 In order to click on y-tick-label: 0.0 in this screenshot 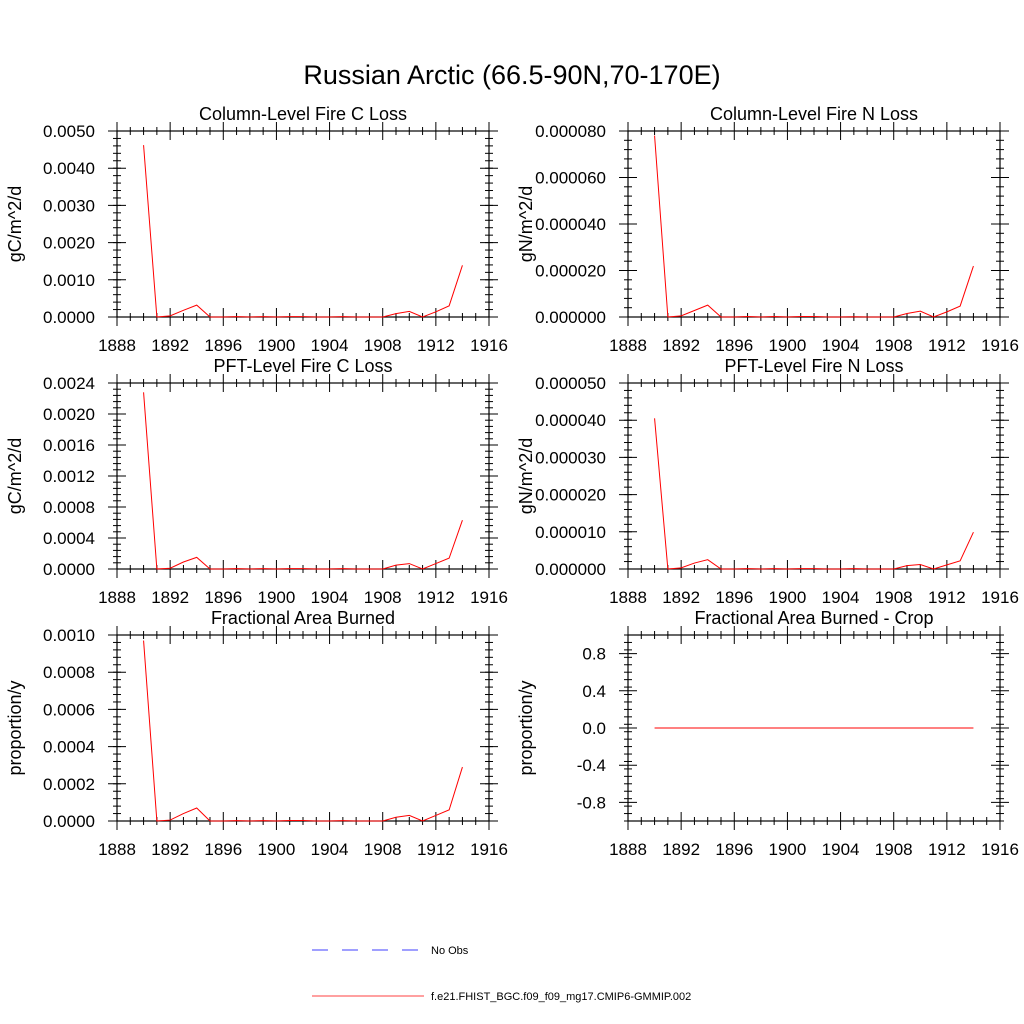, I will do `click(594, 728)`.